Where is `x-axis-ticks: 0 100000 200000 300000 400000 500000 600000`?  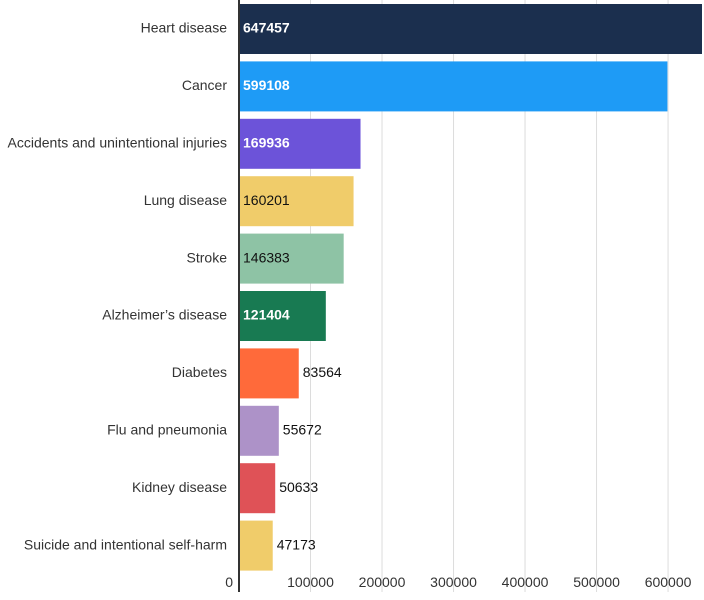
x-axis-ticks: 0 100000 200000 300000 400000 500000 600000 is located at coordinates (458, 582).